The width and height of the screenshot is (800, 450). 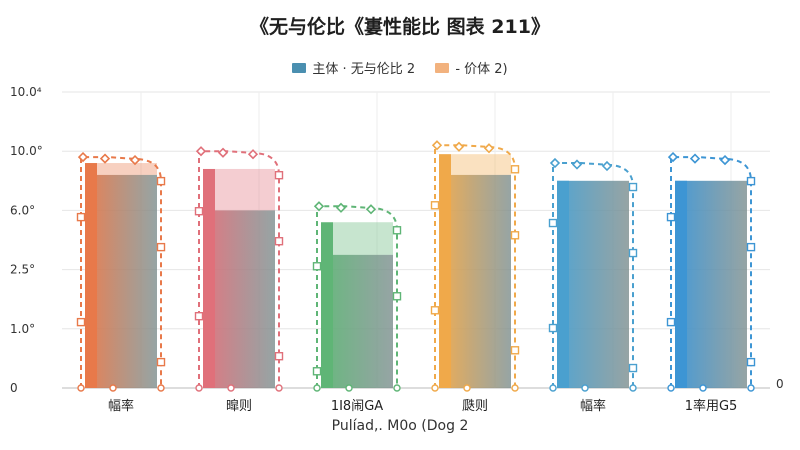 I want to click on y-tick-label: 10.0°, so click(x=26, y=151).